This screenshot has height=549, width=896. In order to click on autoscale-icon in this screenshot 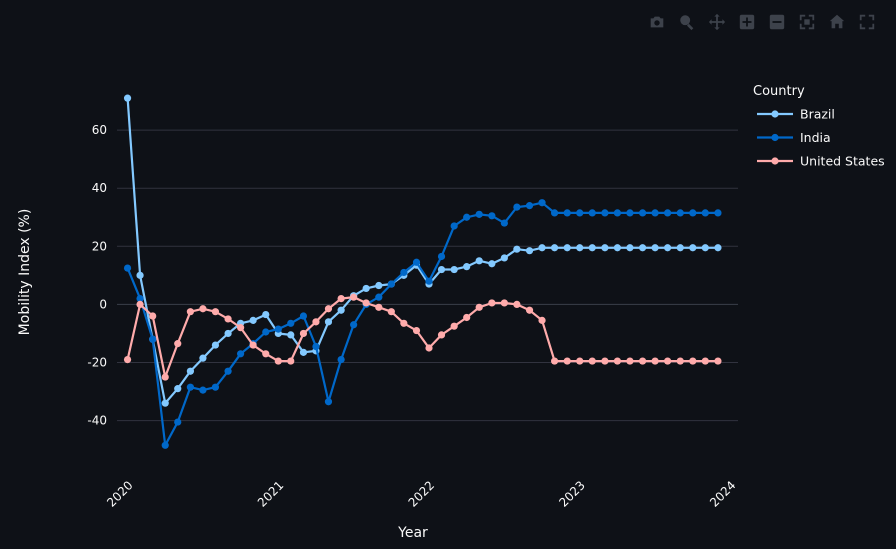, I will do `click(807, 22)`.